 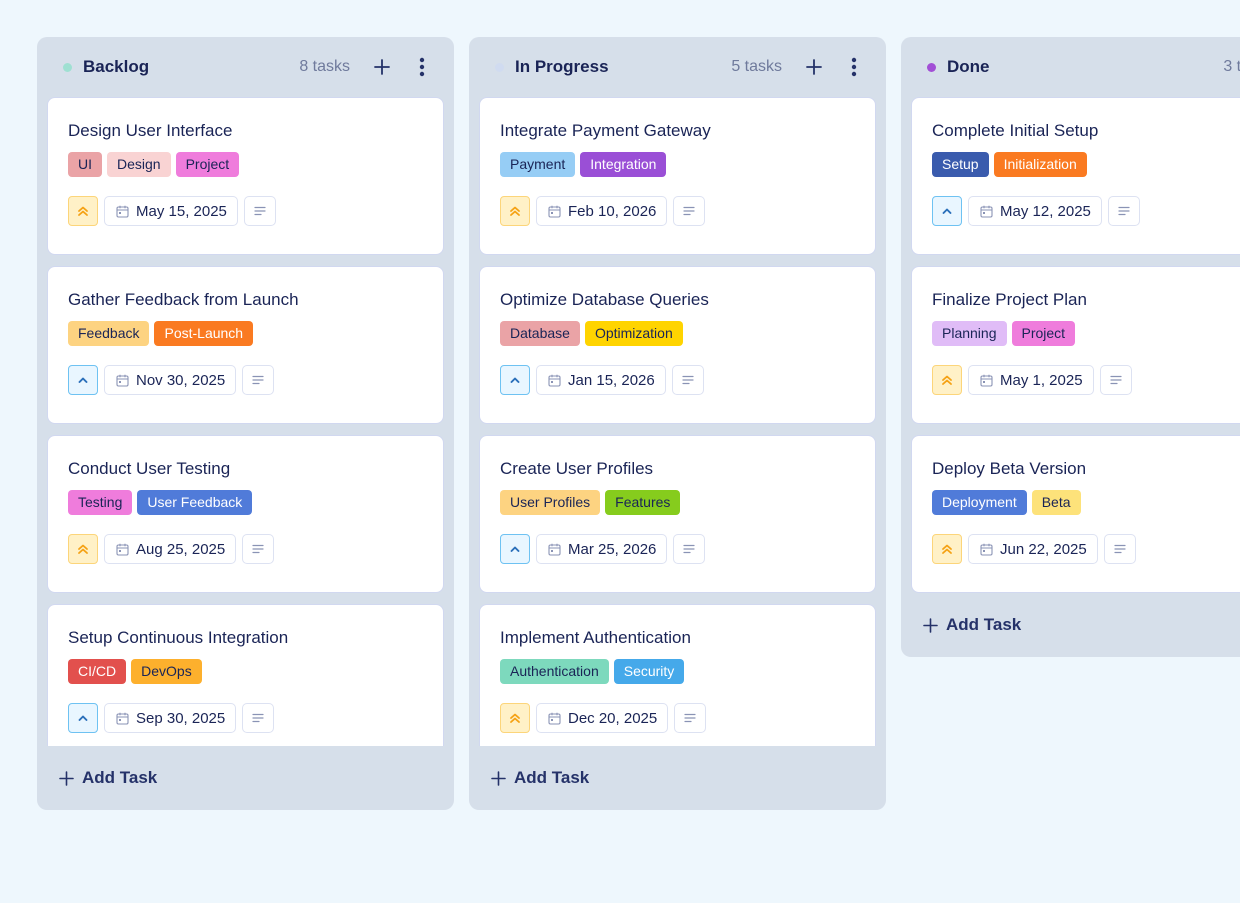 What do you see at coordinates (181, 549) in the screenshot?
I see `due-date-text: Aug 25, 2025` at bounding box center [181, 549].